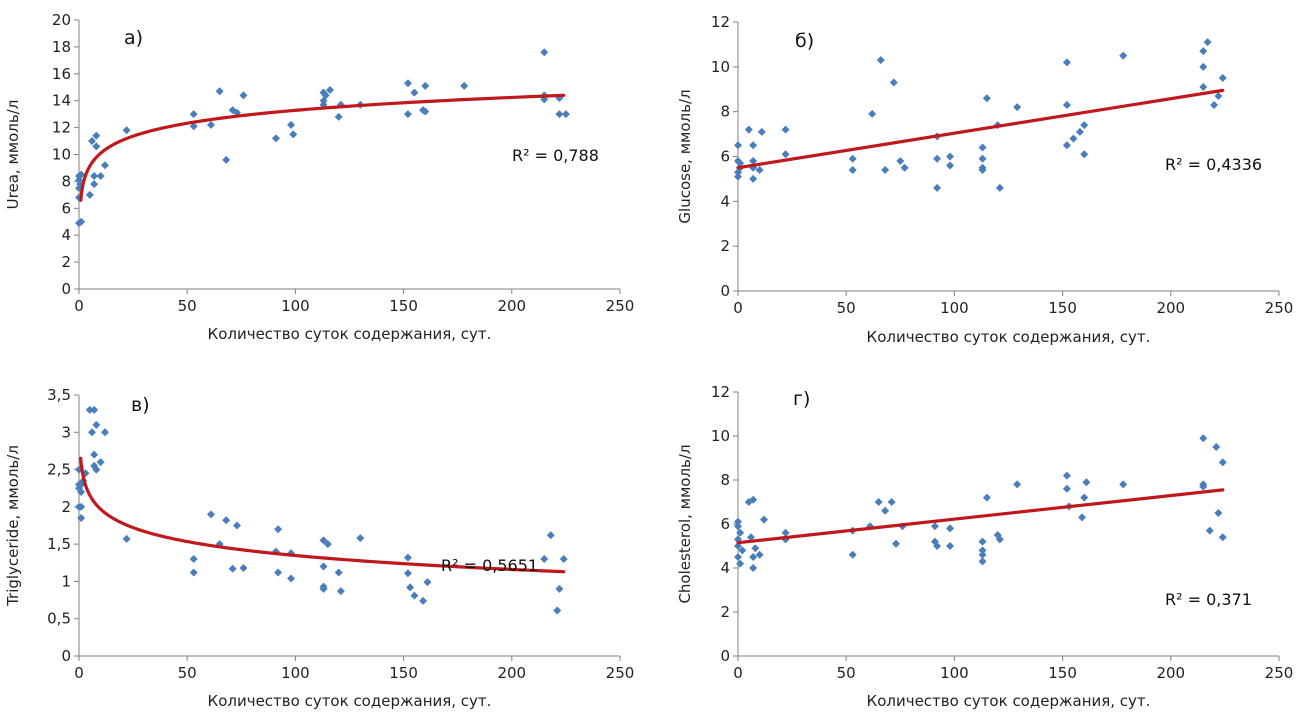 This screenshot has height=713, width=1309. Describe the element at coordinates (725, 157) in the screenshot. I see `y-tick-label: 6` at that location.